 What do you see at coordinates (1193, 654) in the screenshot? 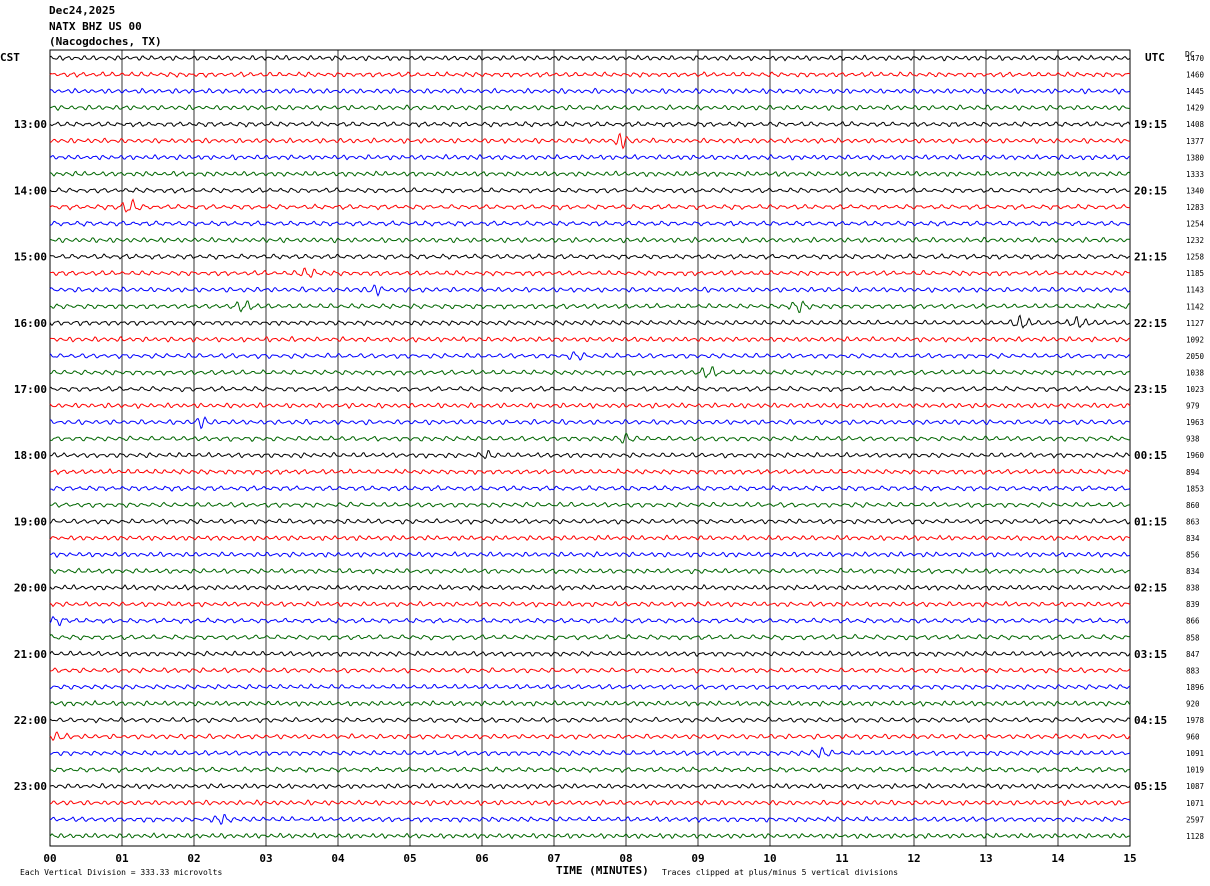
I see `dc-offset-label: 847` at bounding box center [1193, 654].